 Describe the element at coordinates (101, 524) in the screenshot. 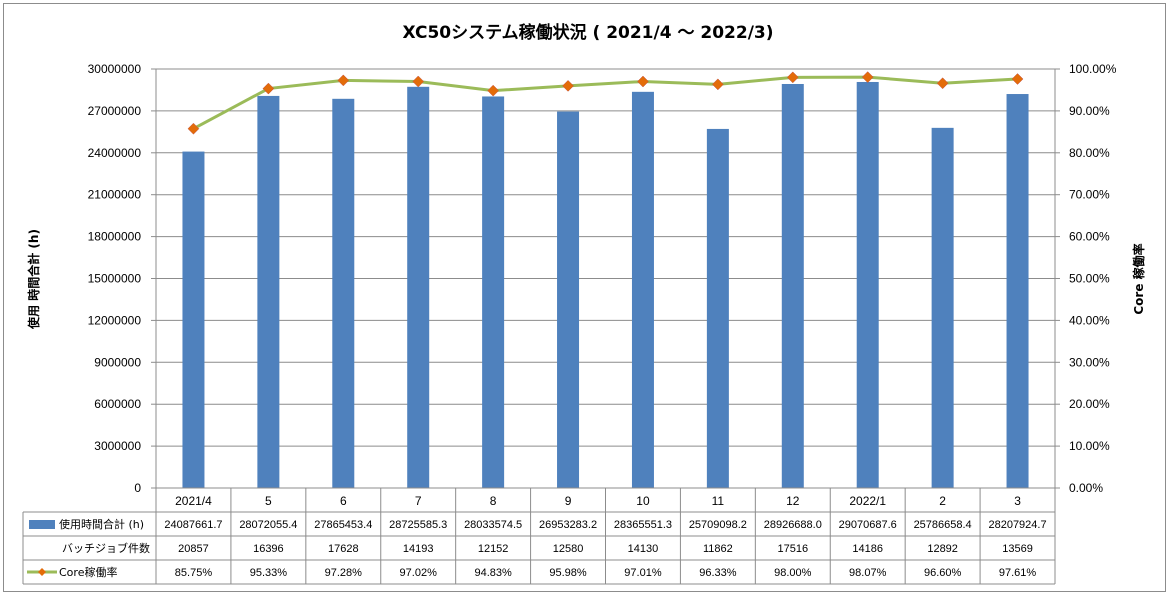

I see `legend-label: 使用時間合計 (h)` at that location.